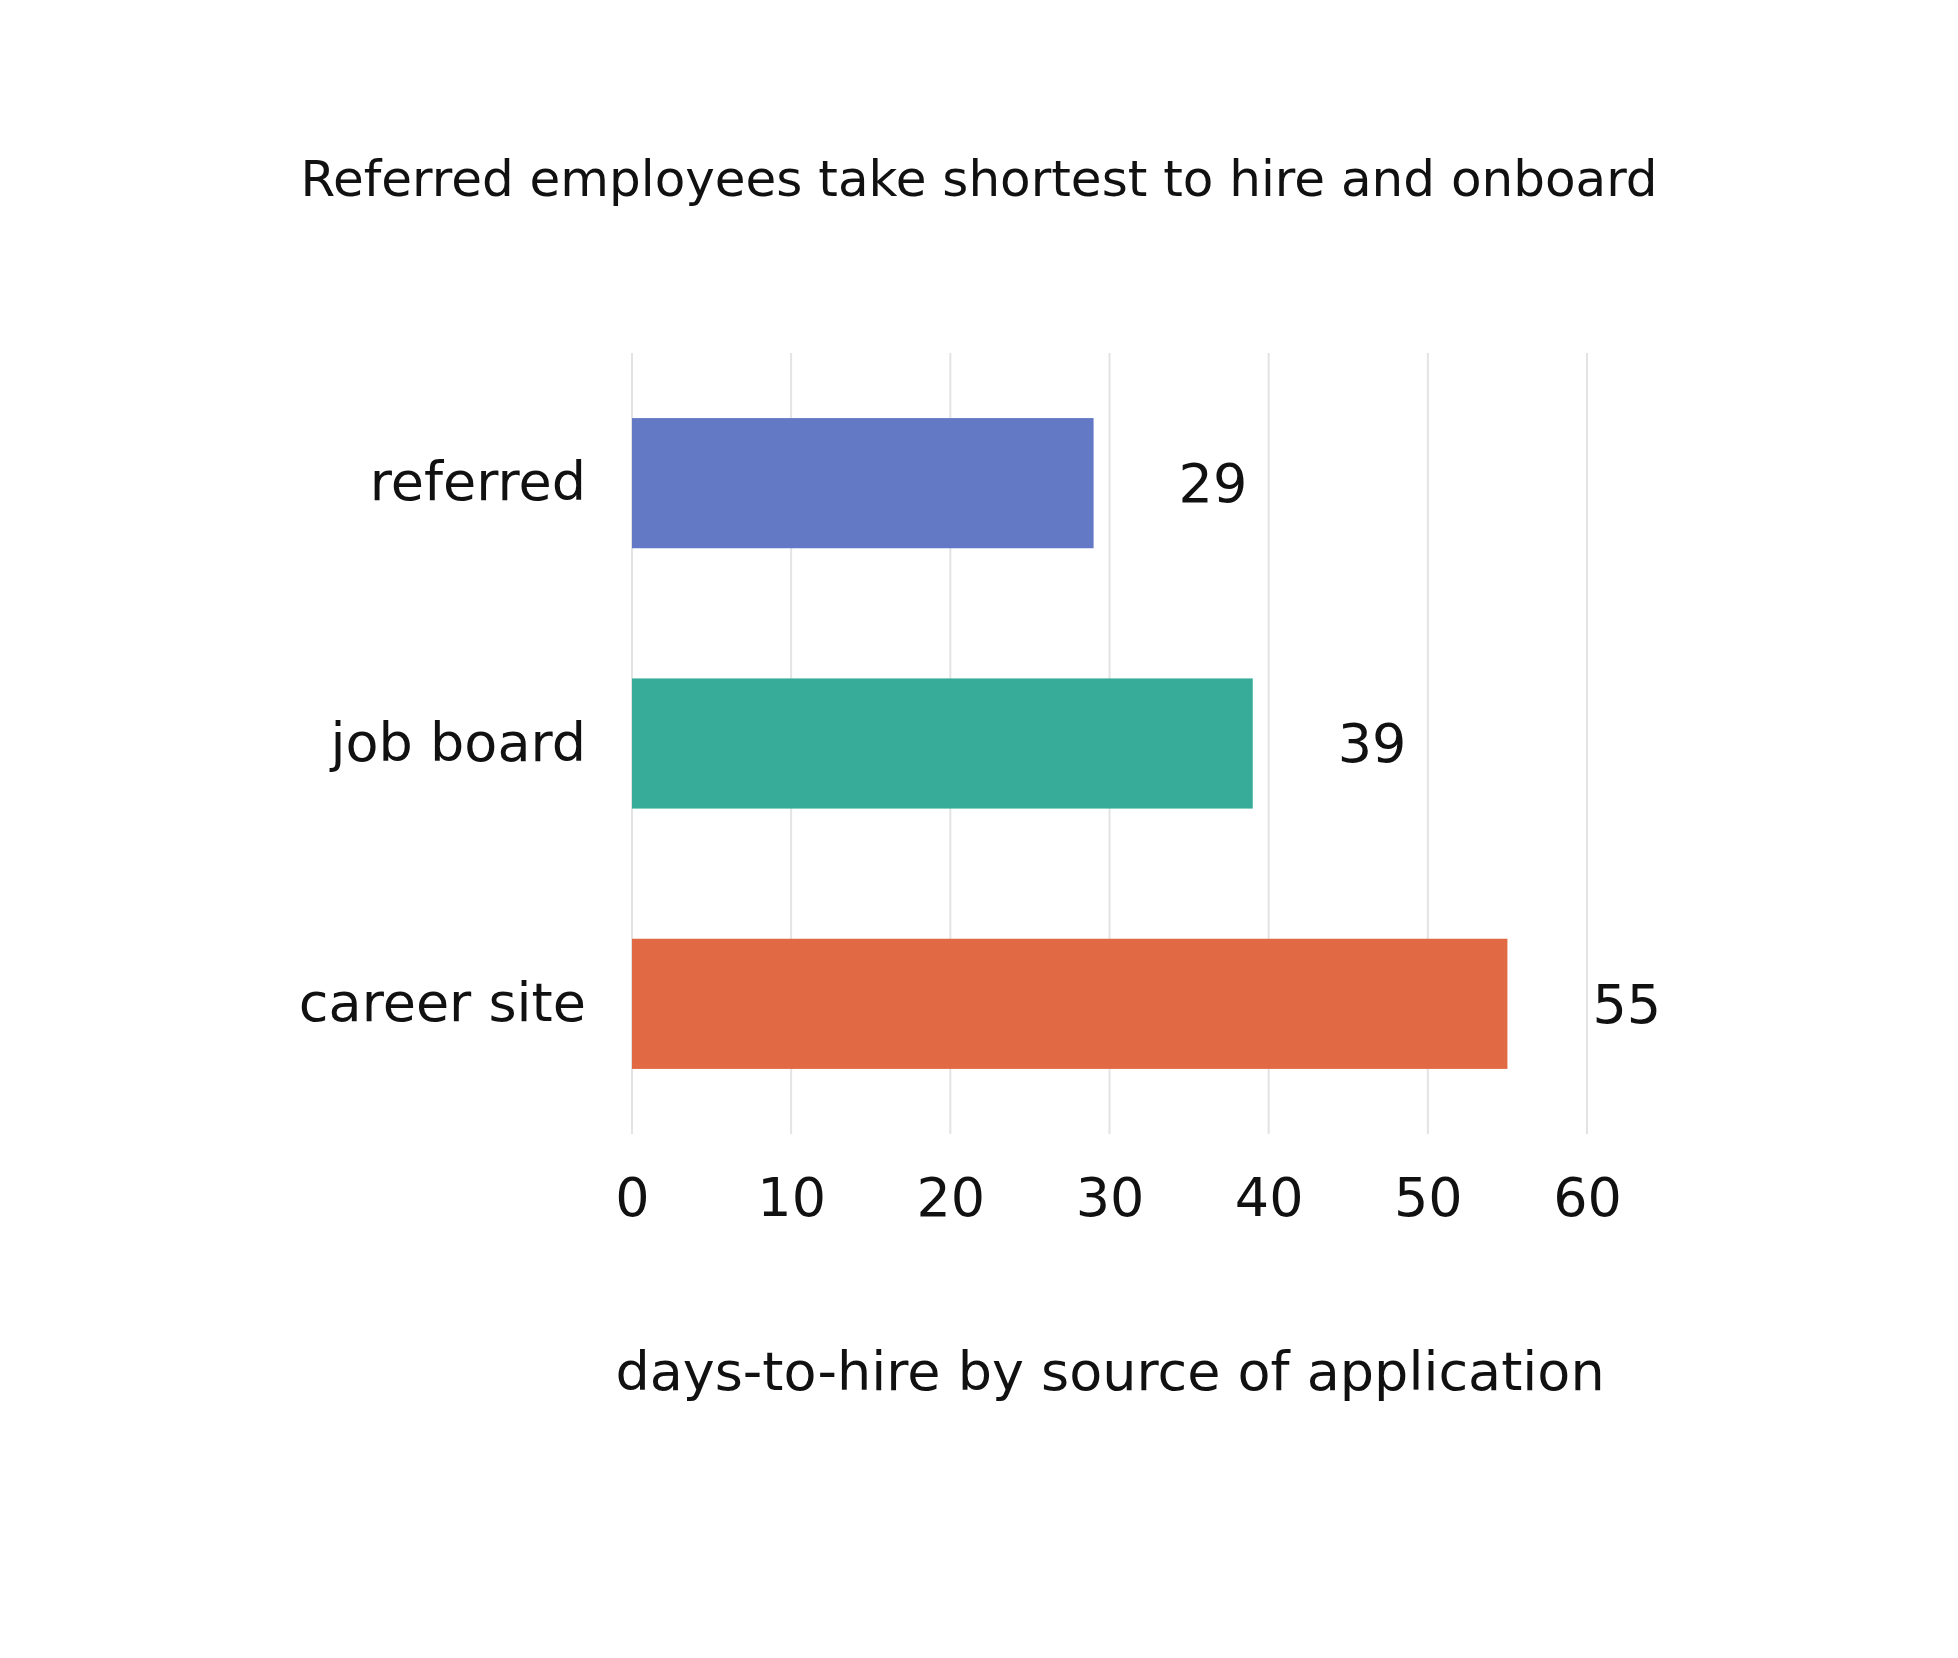  I want to click on x-tick-label: 0, so click(632, 1198).